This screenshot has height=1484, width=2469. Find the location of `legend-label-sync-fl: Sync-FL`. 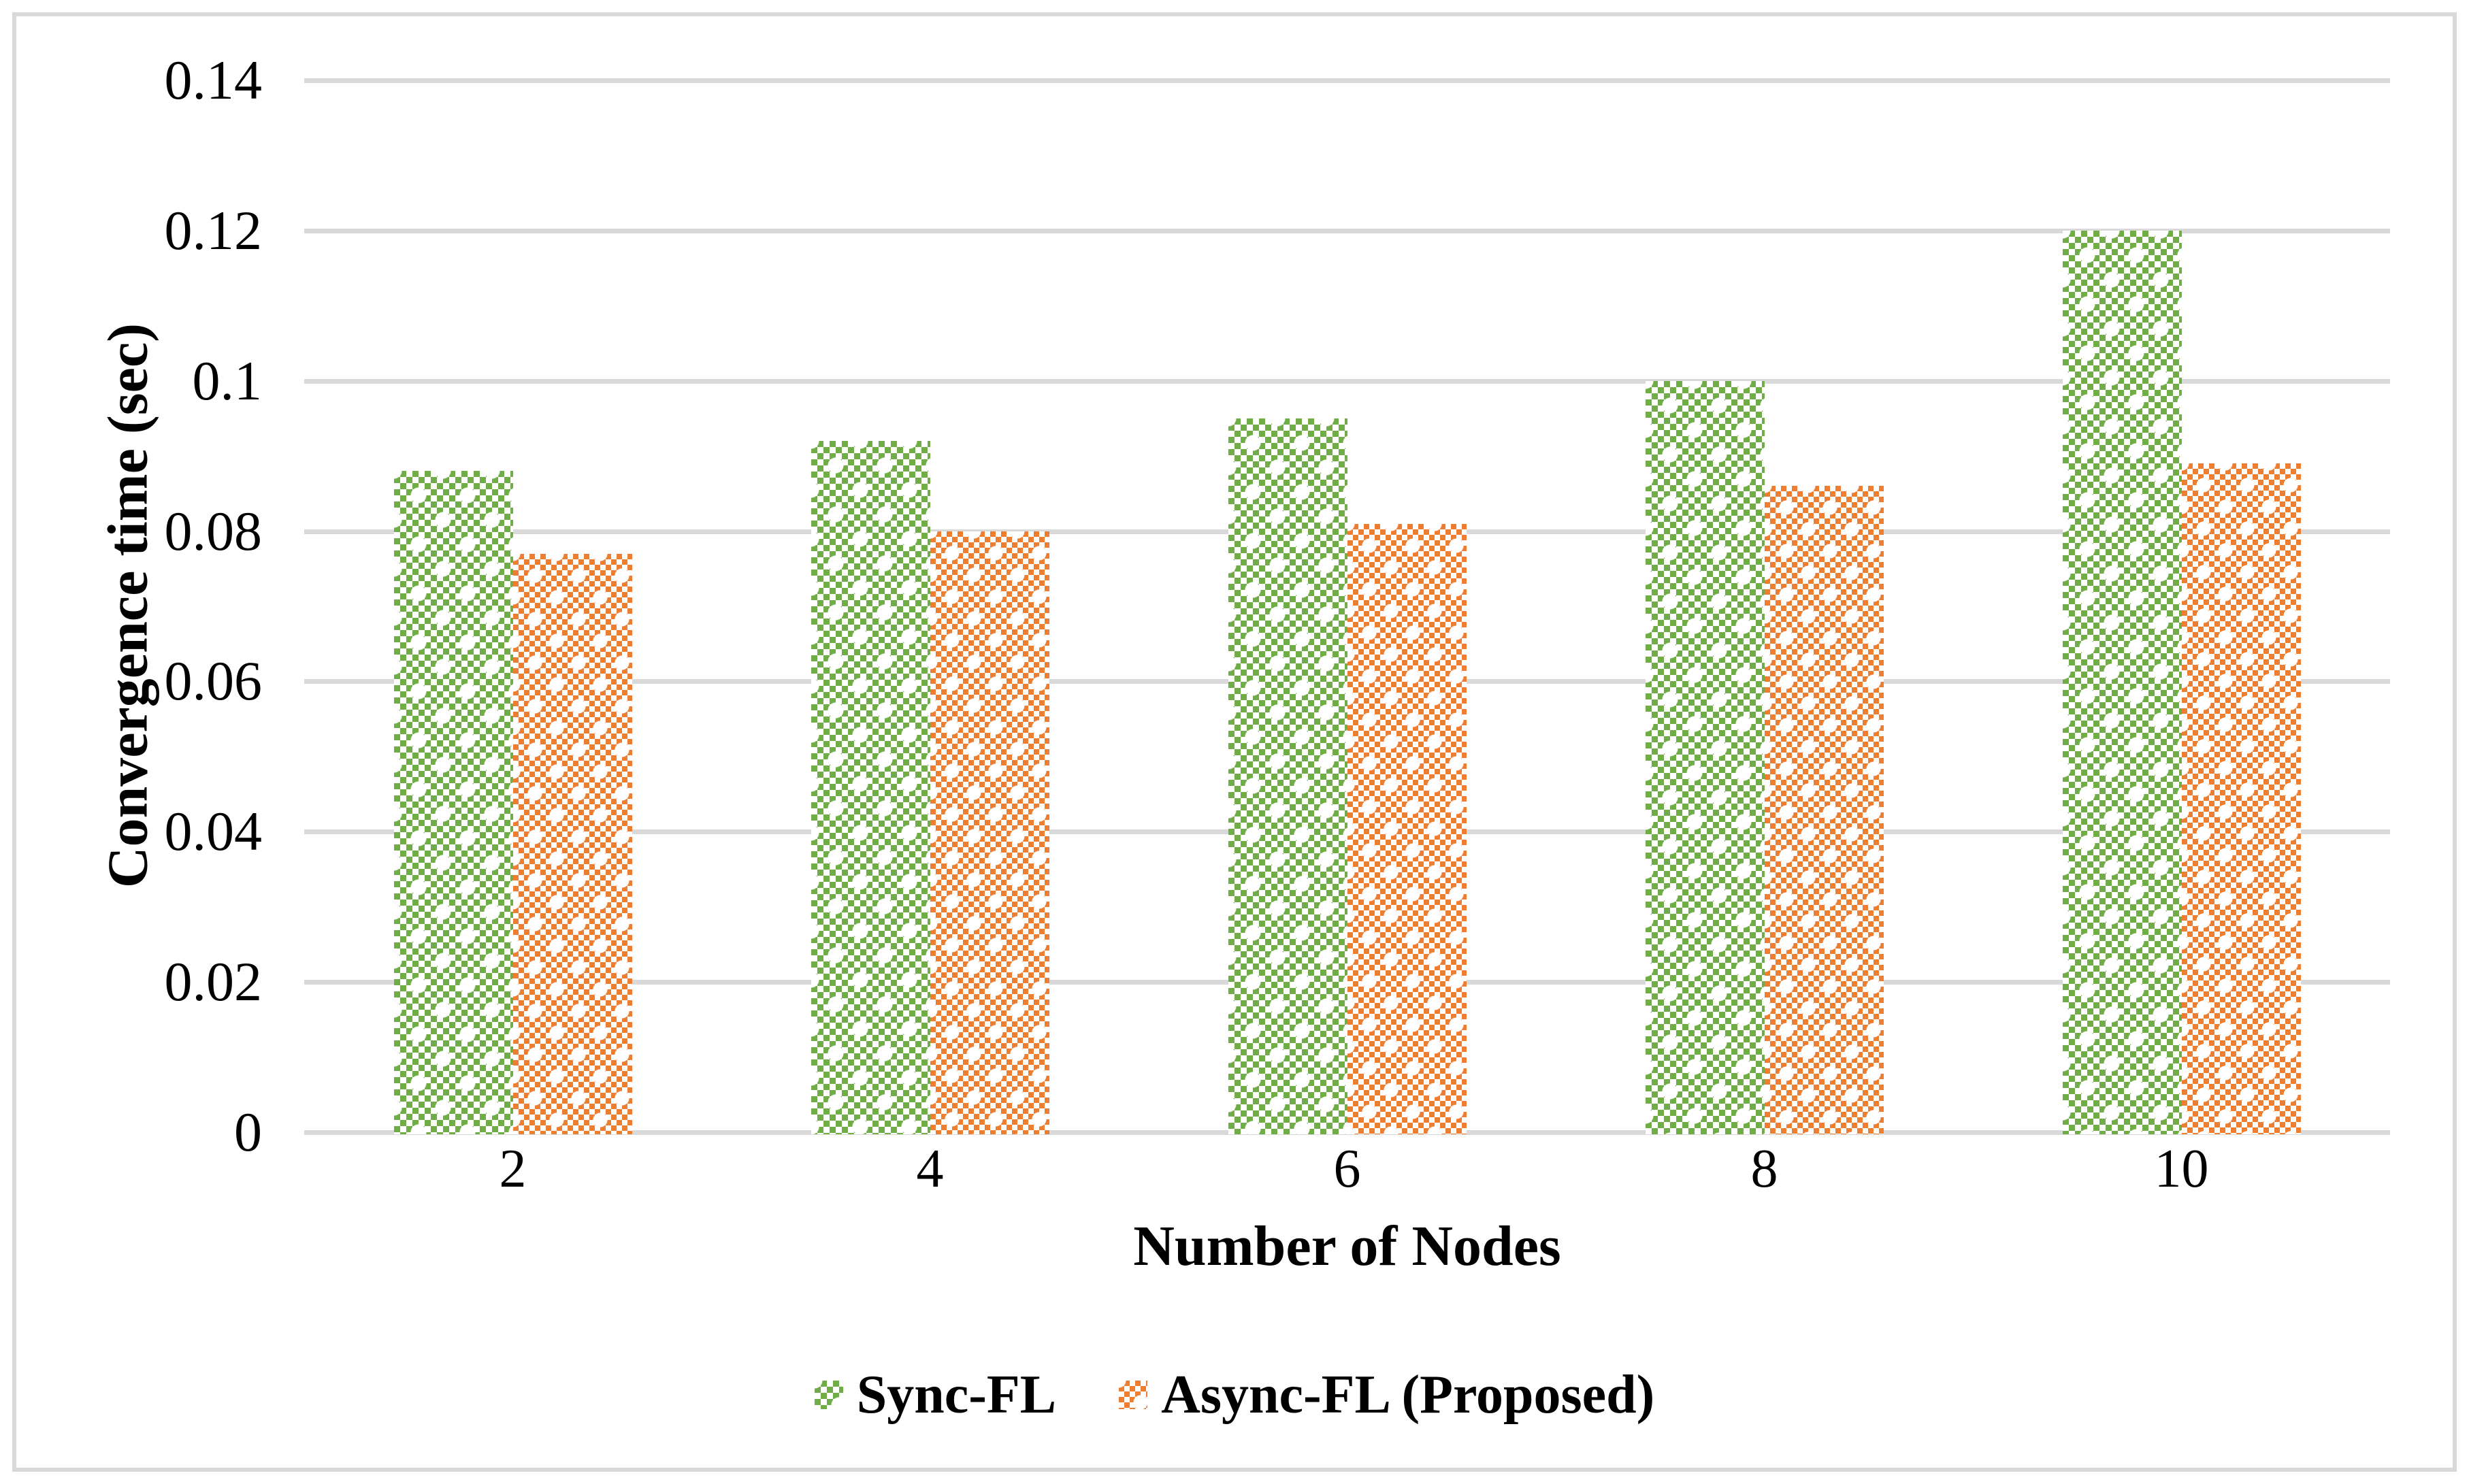

legend-label-sync-fl: Sync-FL is located at coordinates (956, 1395).